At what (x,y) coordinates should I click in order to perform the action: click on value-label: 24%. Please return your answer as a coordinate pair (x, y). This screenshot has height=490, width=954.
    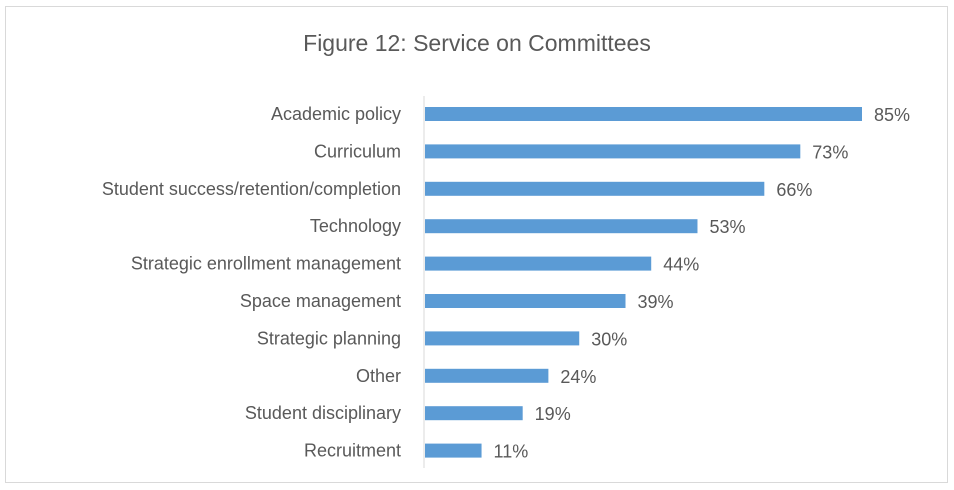
    Looking at the image, I should click on (578, 377).